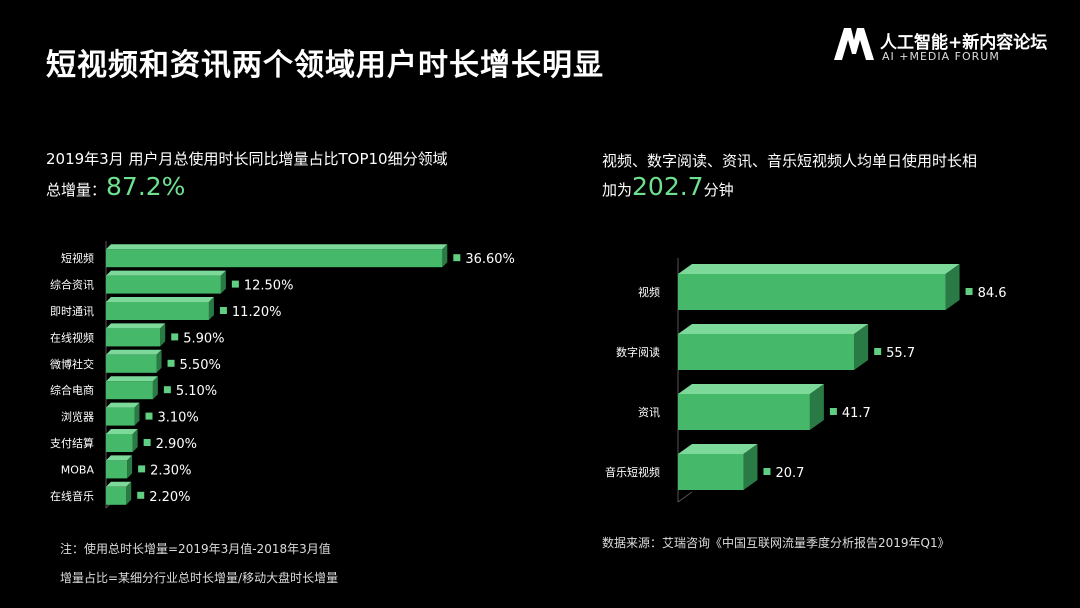 The height and width of the screenshot is (608, 1080). What do you see at coordinates (900, 353) in the screenshot?
I see `right-value-label: 55.7` at bounding box center [900, 353].